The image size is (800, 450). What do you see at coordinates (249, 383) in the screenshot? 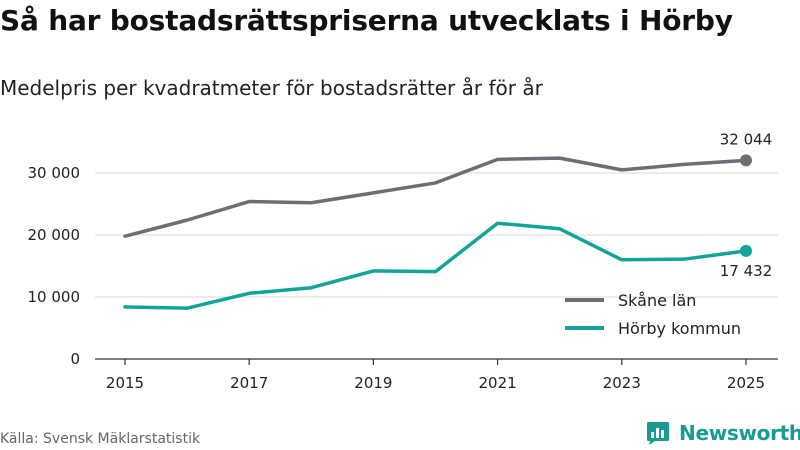
I see `x-tick-label: 2017` at bounding box center [249, 383].